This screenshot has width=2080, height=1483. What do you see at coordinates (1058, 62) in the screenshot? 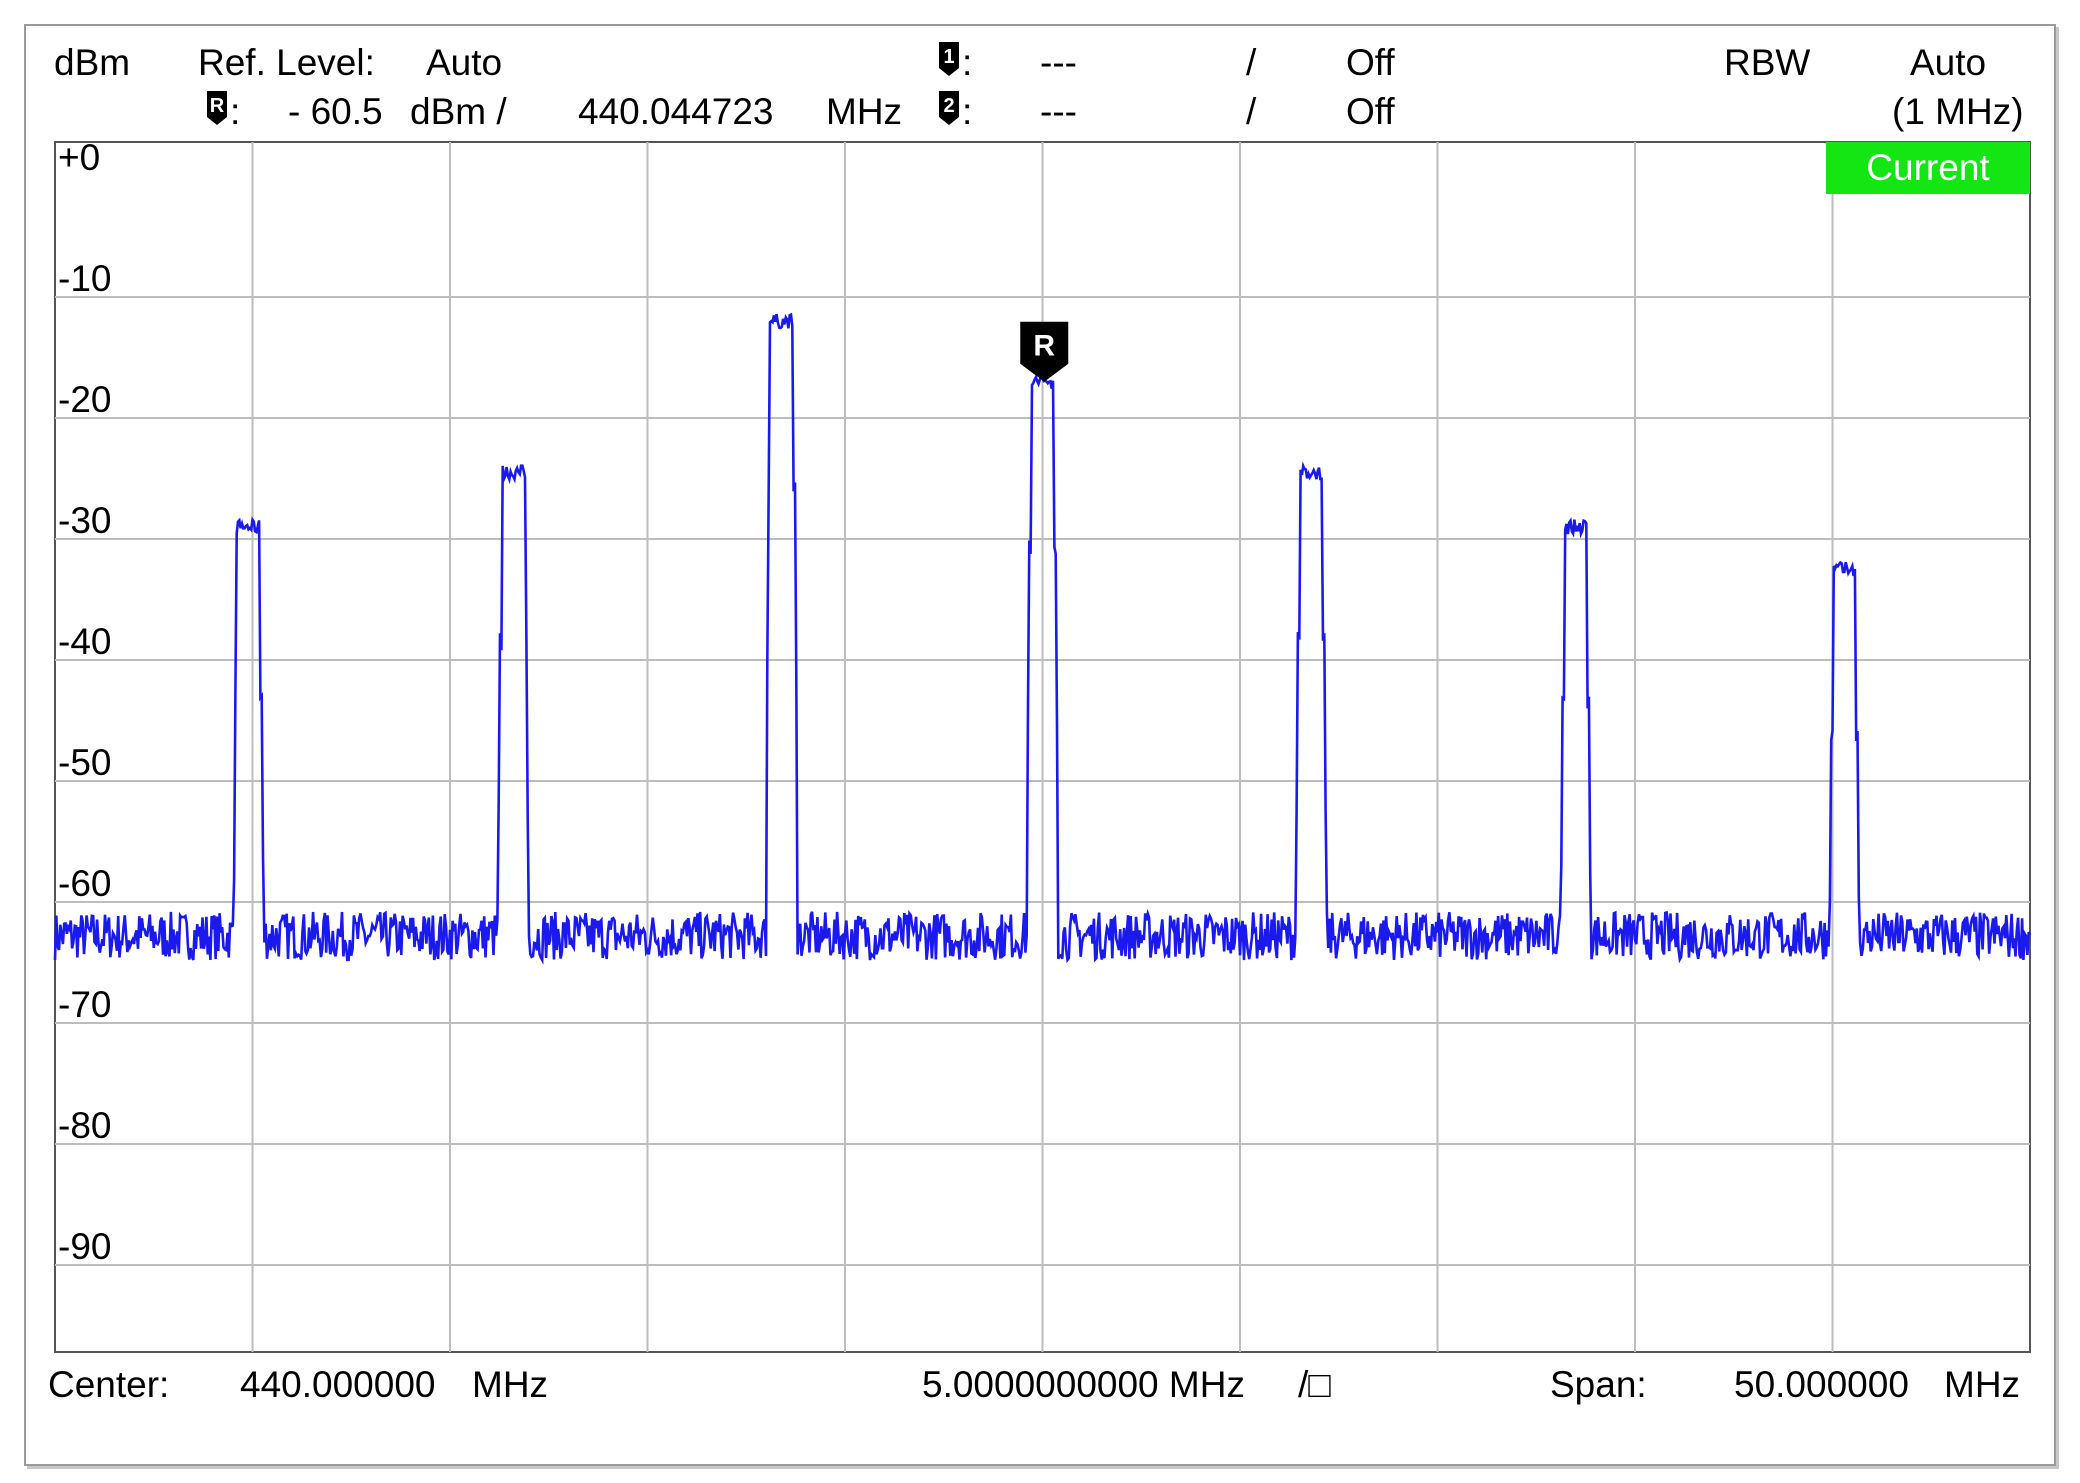
I see `marker-1-value: ---` at bounding box center [1058, 62].